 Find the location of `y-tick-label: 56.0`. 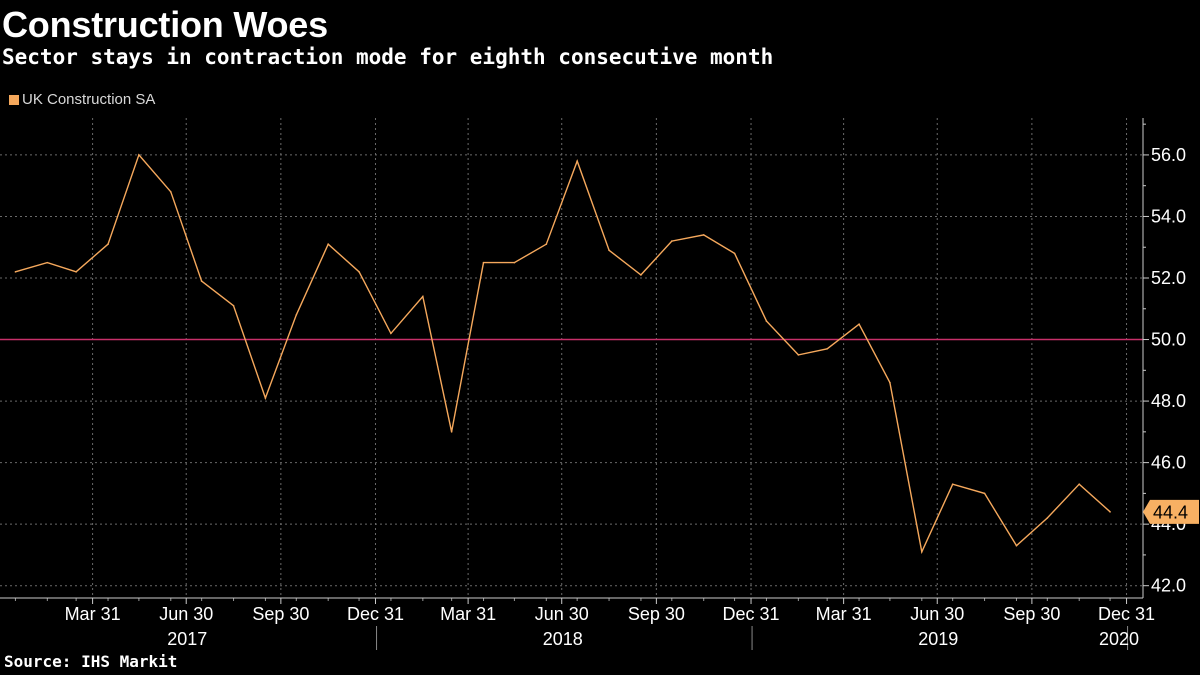

y-tick-label: 56.0 is located at coordinates (1168, 155).